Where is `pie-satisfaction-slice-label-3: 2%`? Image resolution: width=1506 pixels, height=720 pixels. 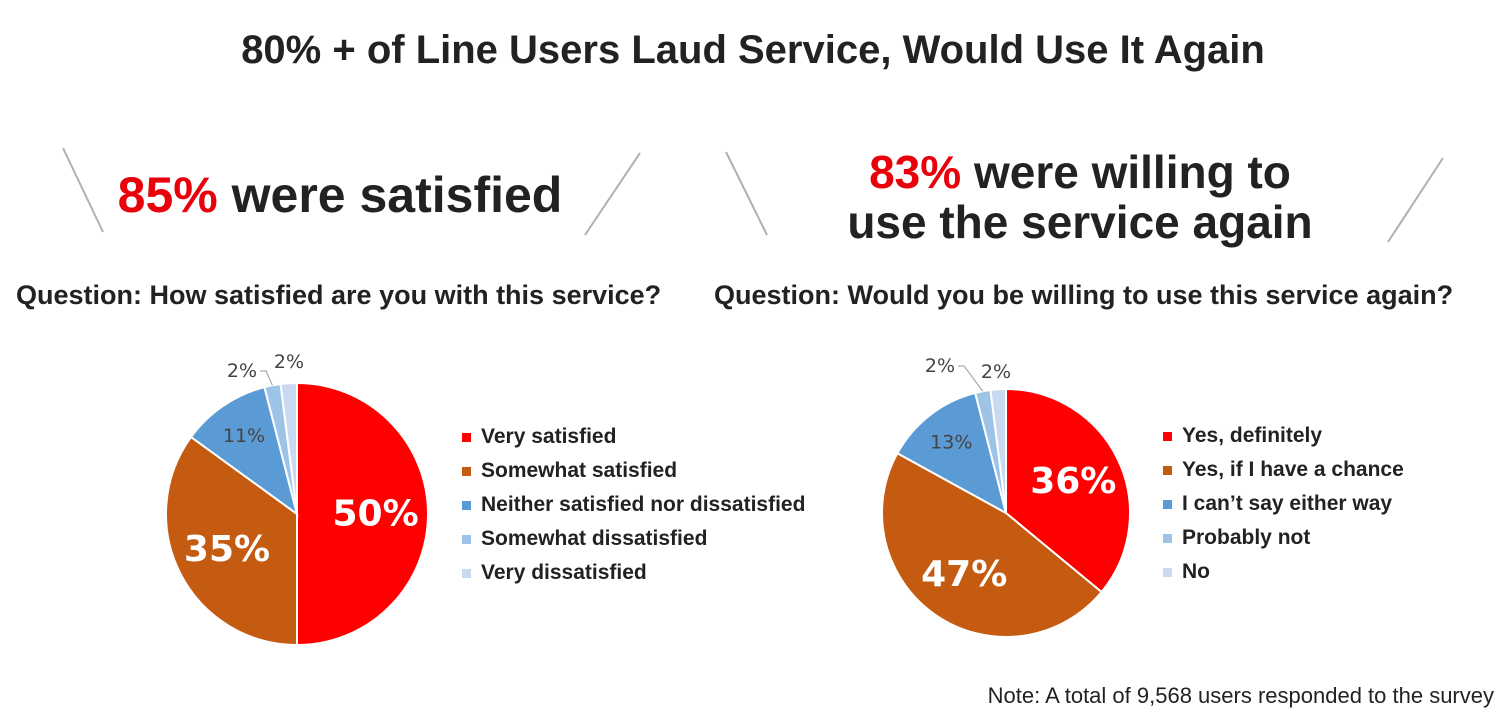
pie-satisfaction-slice-label-3: 2% is located at coordinates (242, 371).